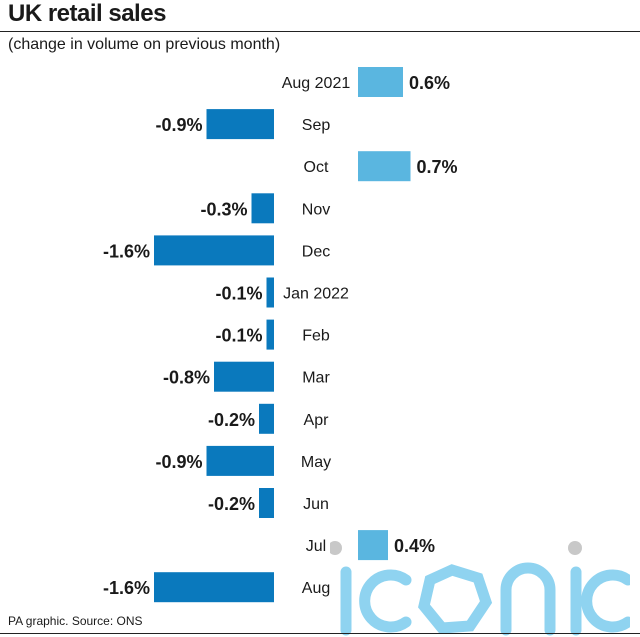 The width and height of the screenshot is (640, 637). What do you see at coordinates (316, 462) in the screenshot?
I see `category-label: May` at bounding box center [316, 462].